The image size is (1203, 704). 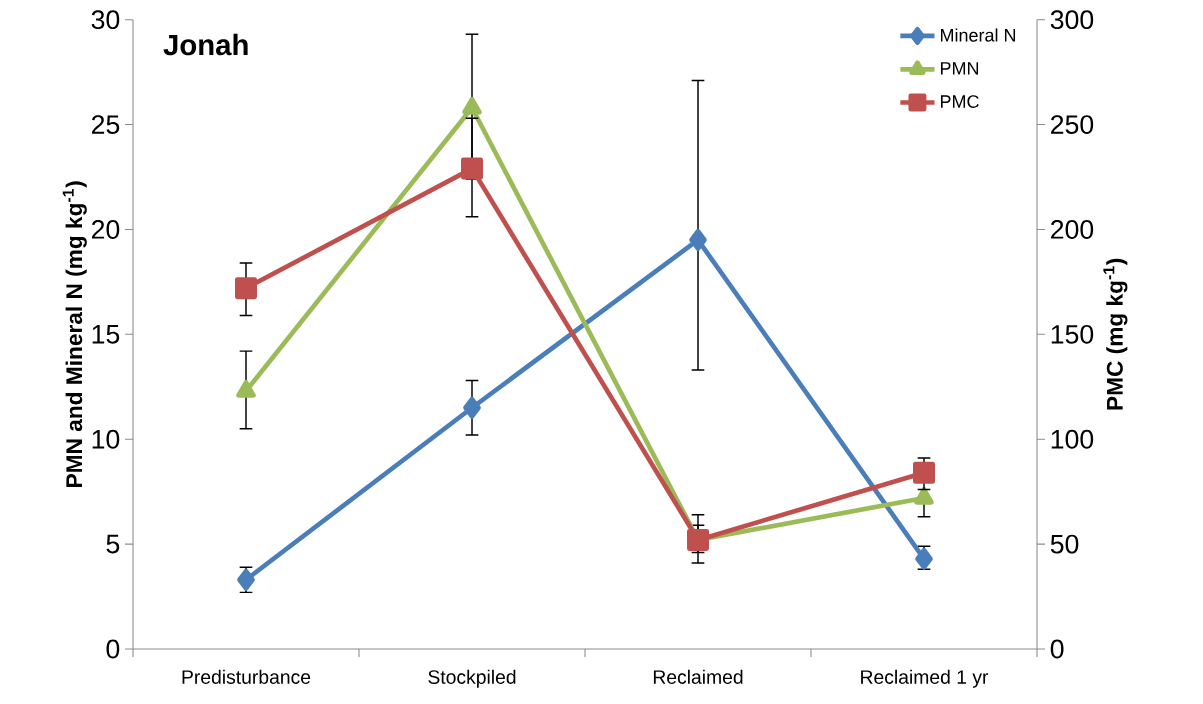 I want to click on y2-axis-title: PMC (mg kg$^{-1}$), so click(x=1115, y=334).